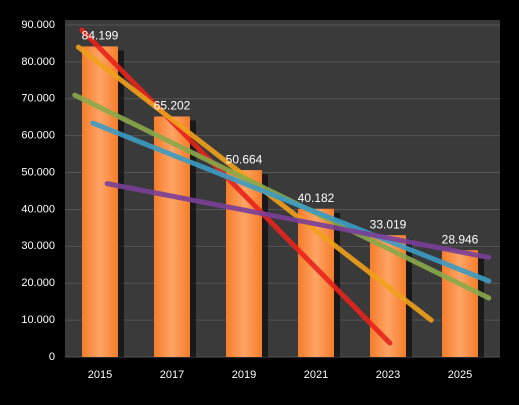 This screenshot has height=405, width=519. I want to click on x-tick-label: 2017, so click(172, 375).